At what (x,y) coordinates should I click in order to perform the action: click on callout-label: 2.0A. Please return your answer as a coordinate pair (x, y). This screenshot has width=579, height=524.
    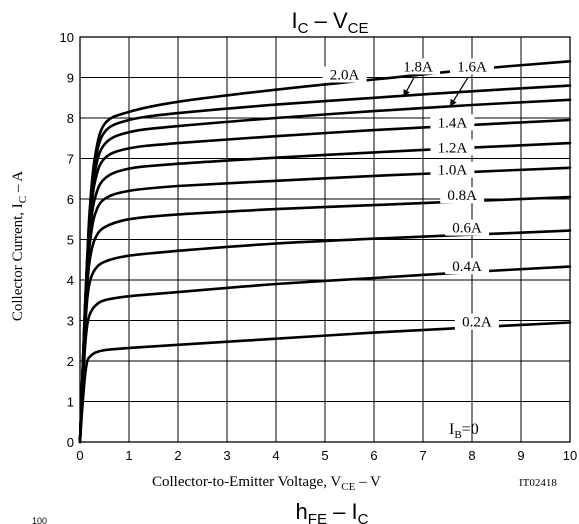
    Looking at the image, I should click on (345, 76).